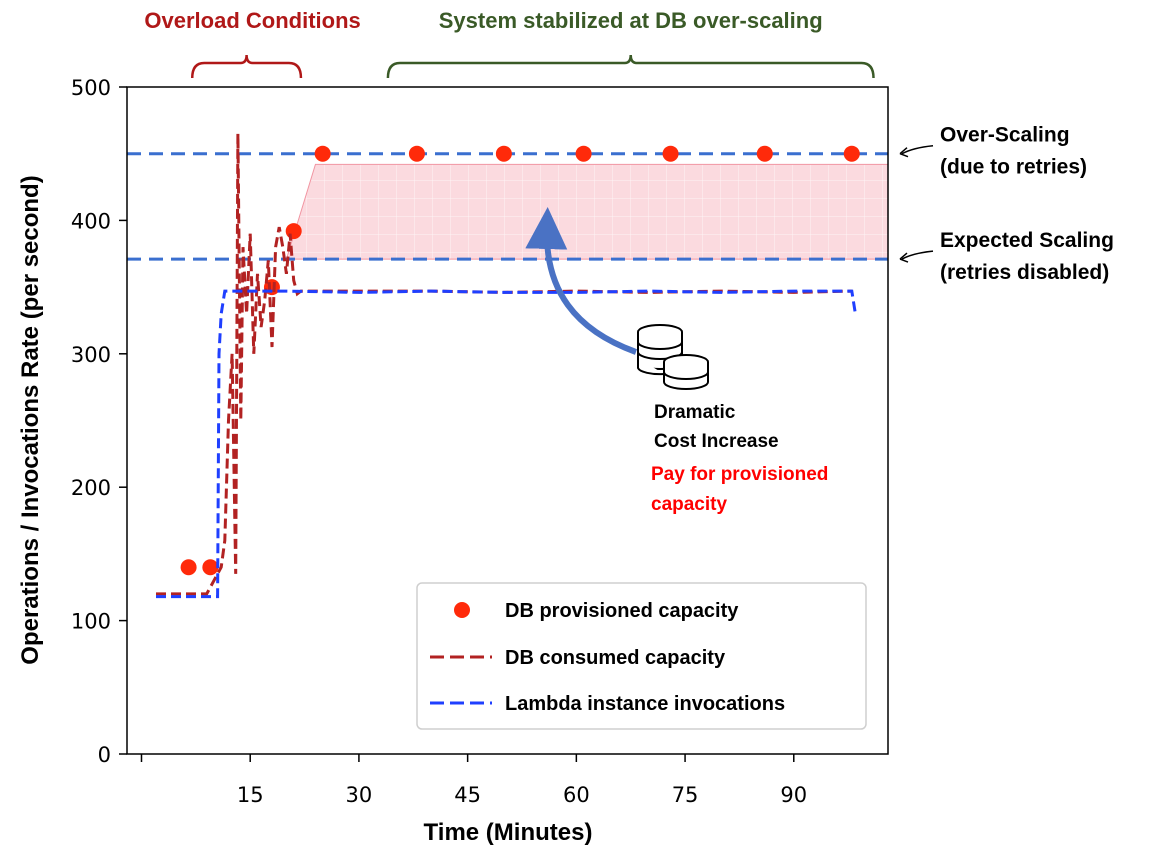 The image size is (1152, 856). Describe the element at coordinates (508, 832) in the screenshot. I see `x-axis-title: Time (Minutes)` at that location.